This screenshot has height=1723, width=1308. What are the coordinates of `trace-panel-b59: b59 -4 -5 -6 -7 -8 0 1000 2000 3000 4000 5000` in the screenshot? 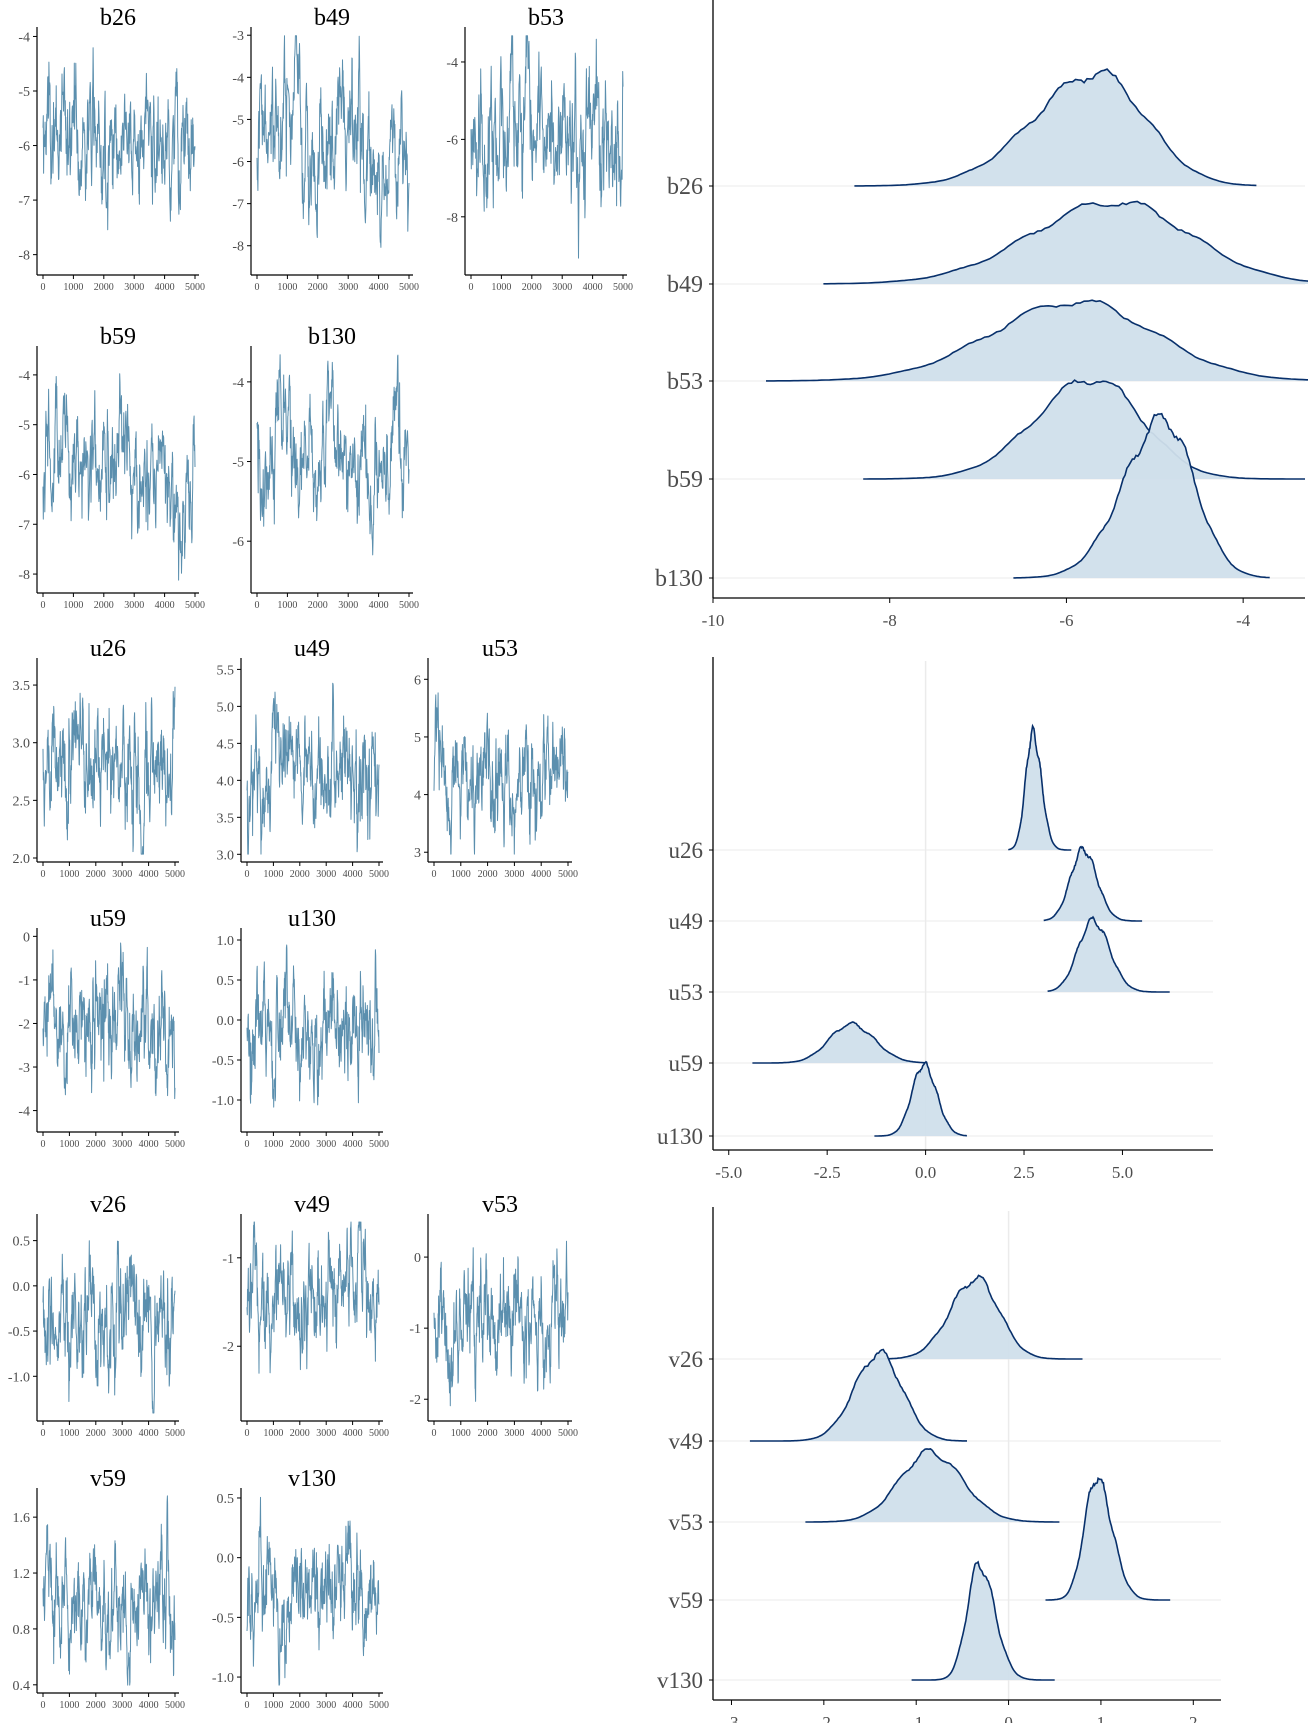 It's located at (111, 467).